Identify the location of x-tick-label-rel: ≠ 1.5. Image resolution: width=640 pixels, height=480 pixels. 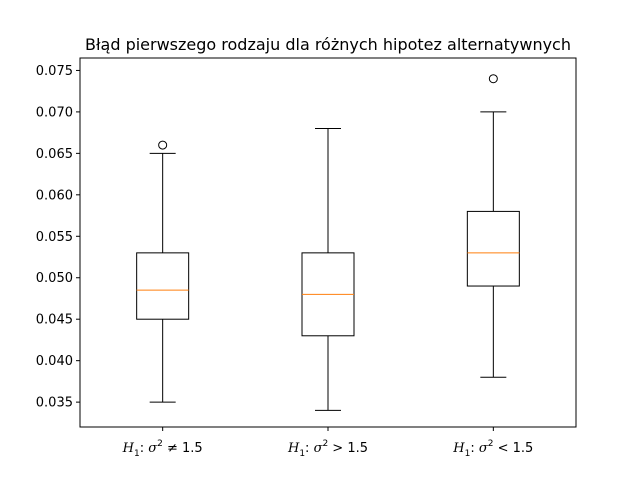
(183, 448).